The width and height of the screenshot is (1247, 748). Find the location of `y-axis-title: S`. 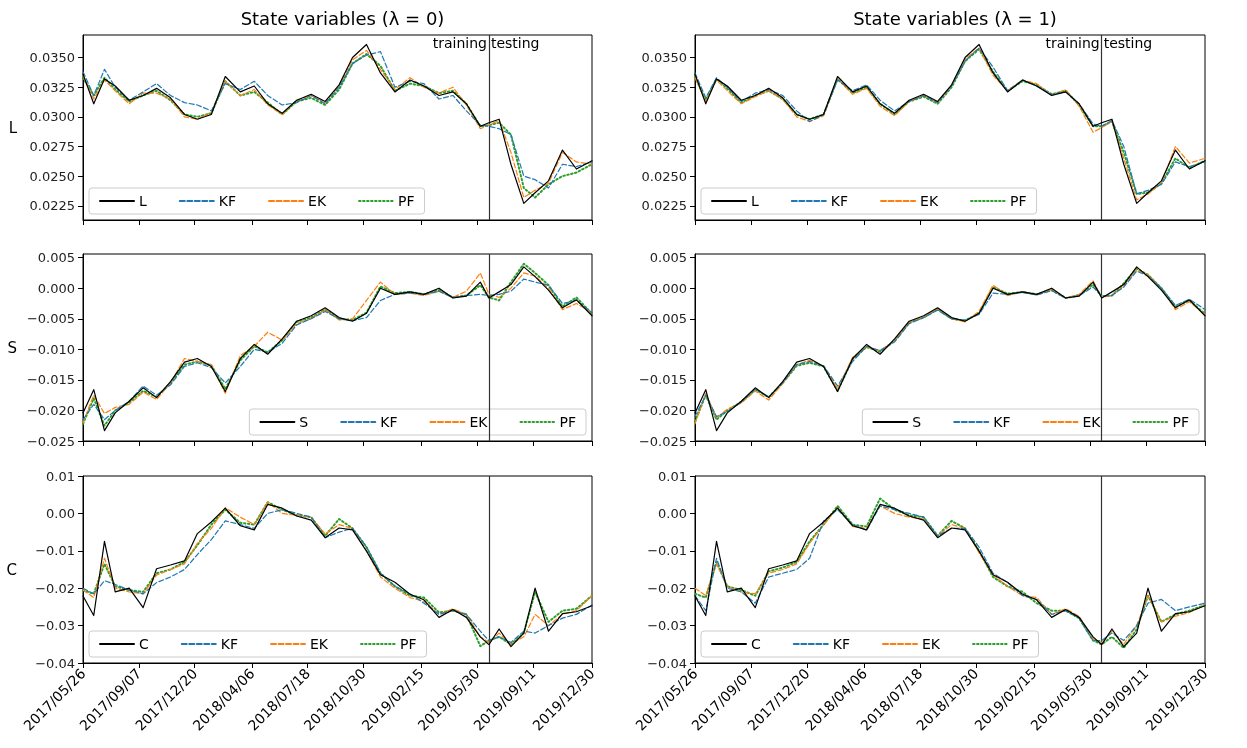

y-axis-title: S is located at coordinates (12, 347).